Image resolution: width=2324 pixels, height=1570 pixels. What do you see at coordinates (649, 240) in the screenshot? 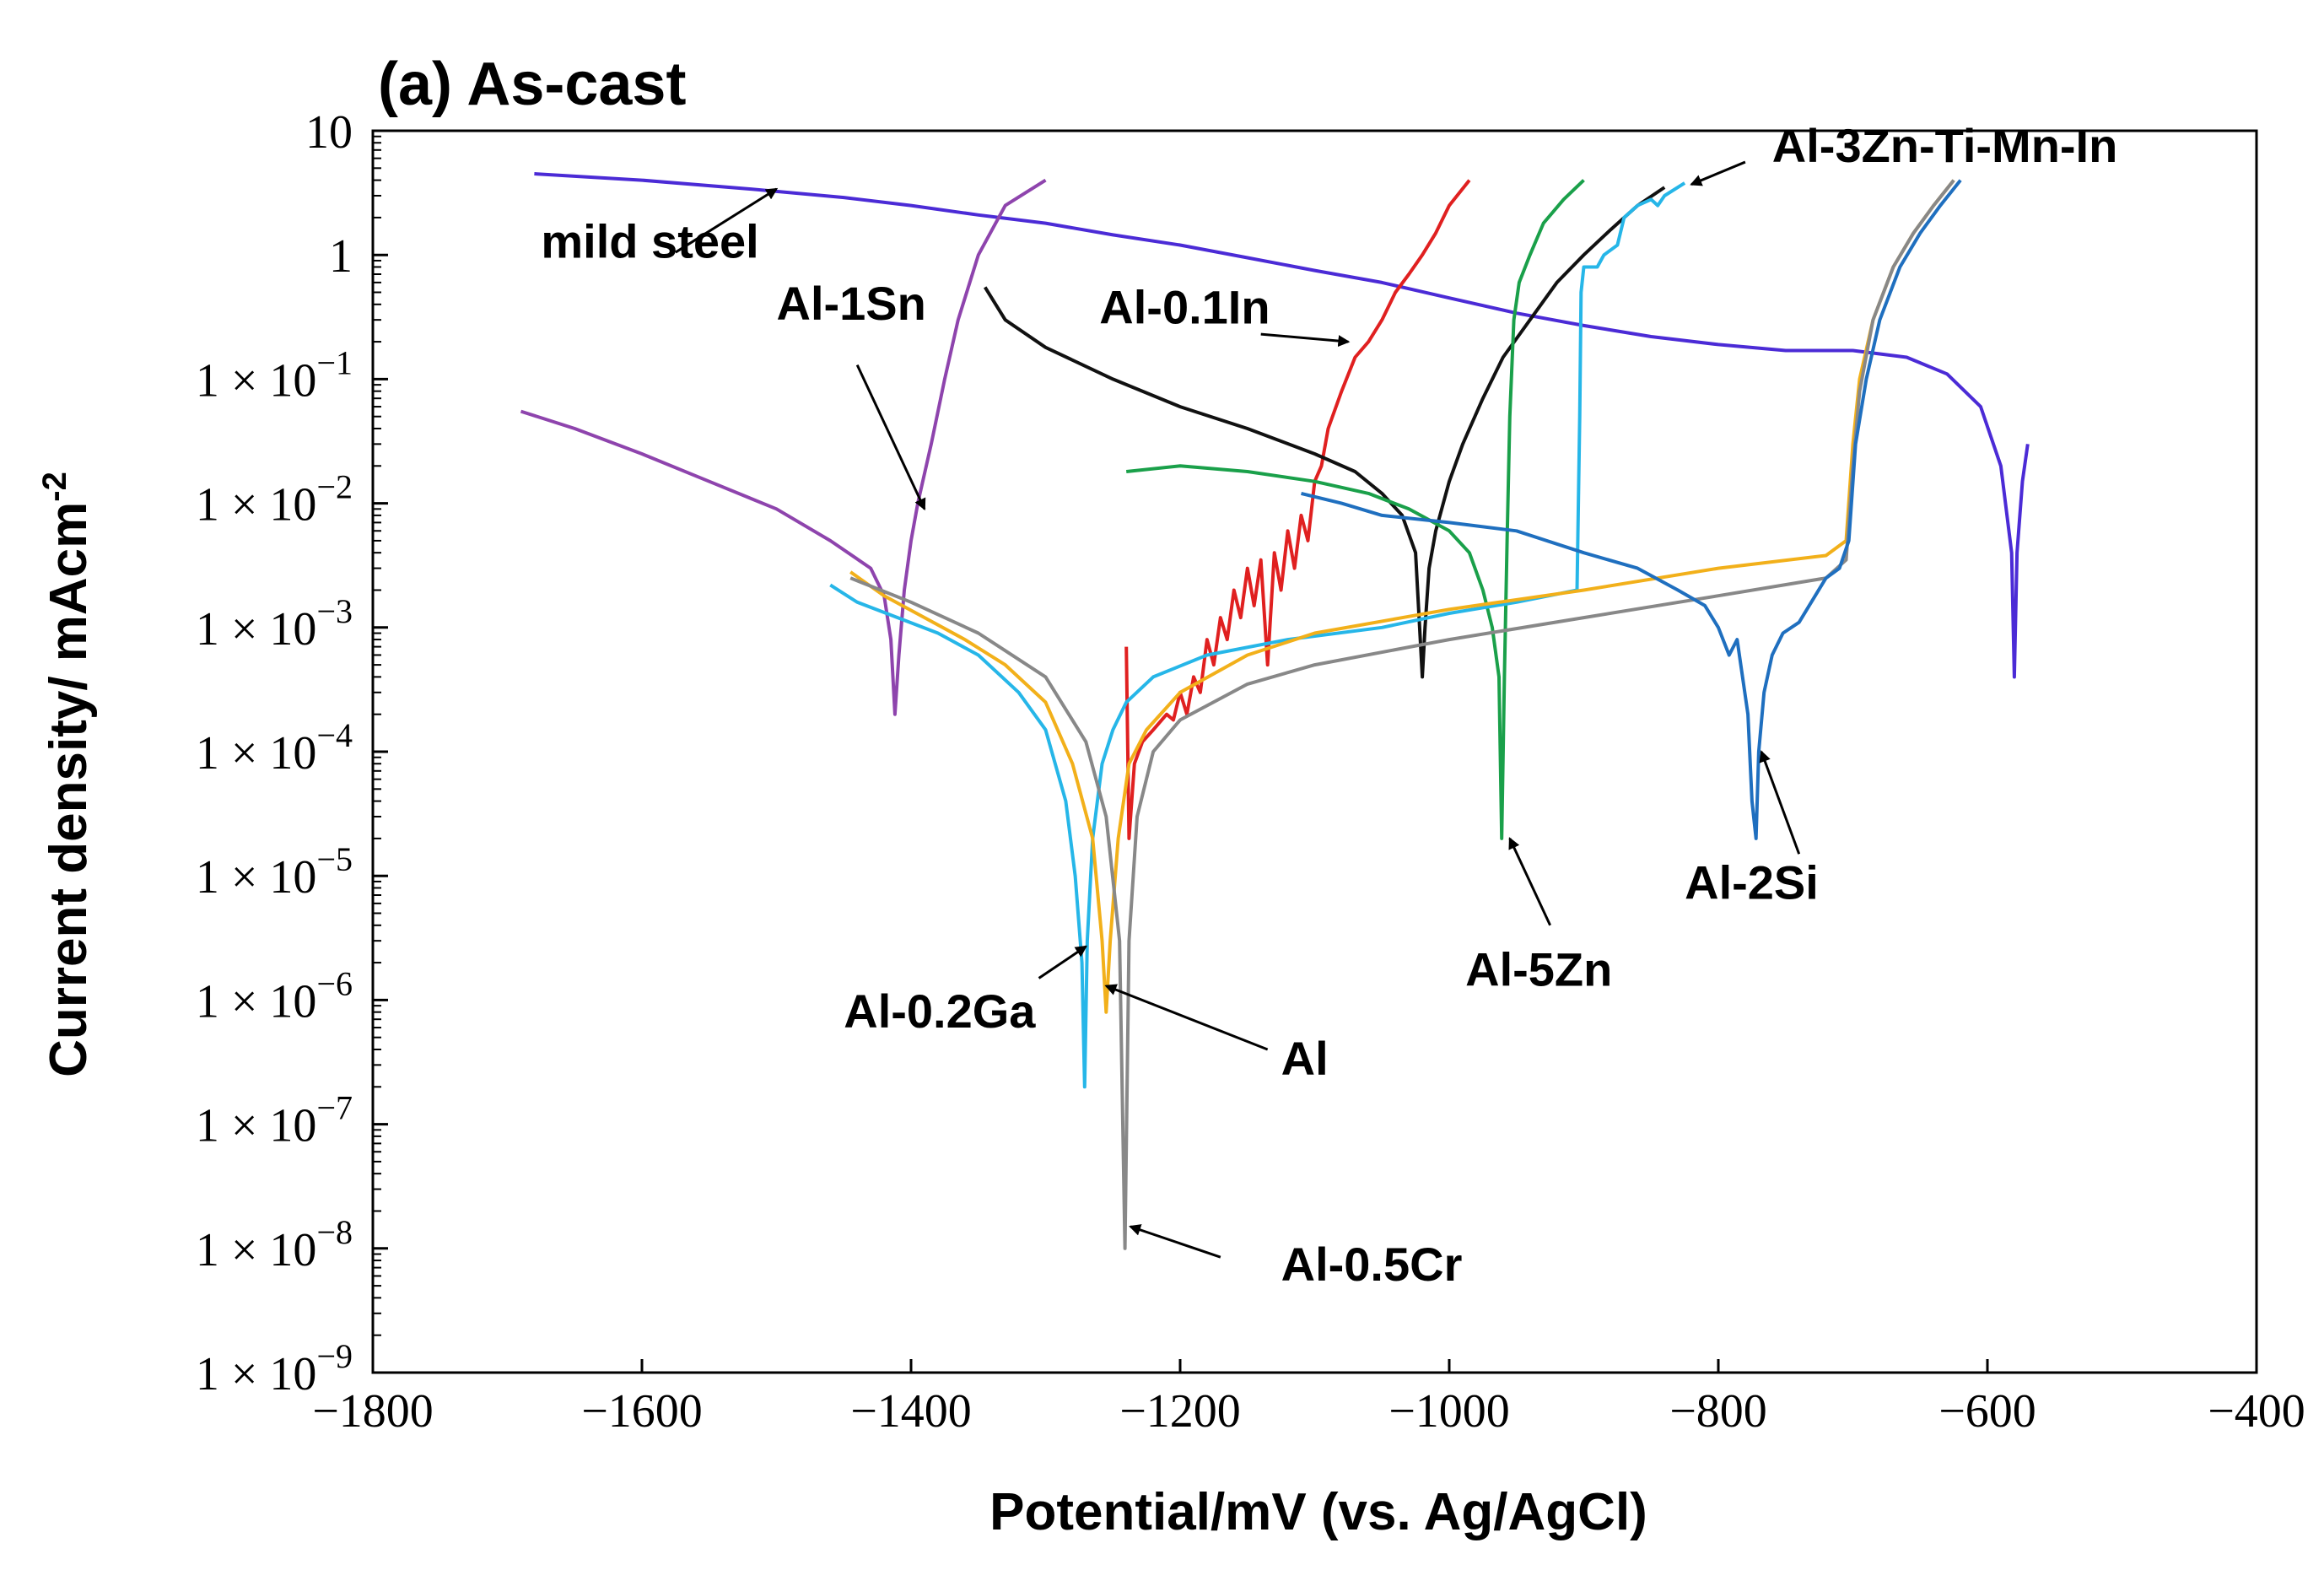
I see `annotation-label-mild-steel: mild steel` at bounding box center [649, 240].